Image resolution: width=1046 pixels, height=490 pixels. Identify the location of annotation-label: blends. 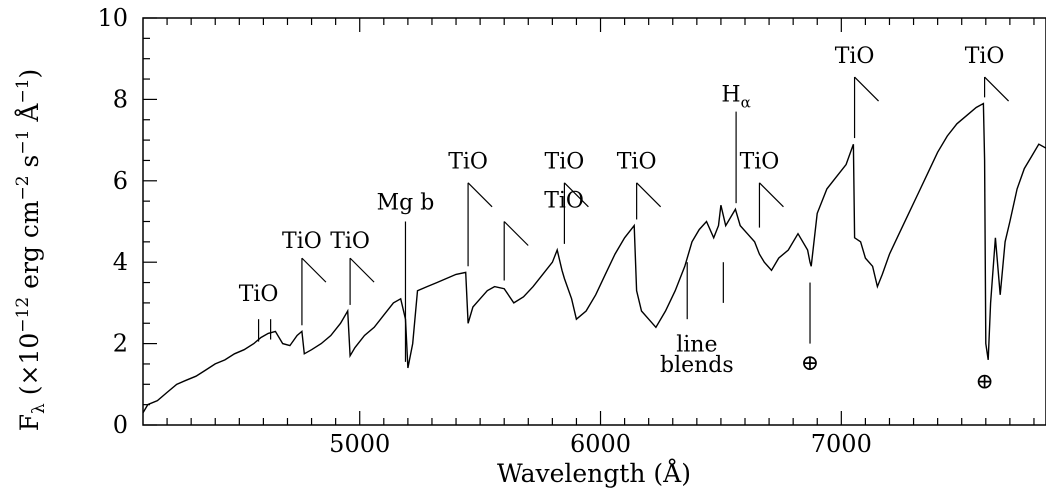
(697, 365).